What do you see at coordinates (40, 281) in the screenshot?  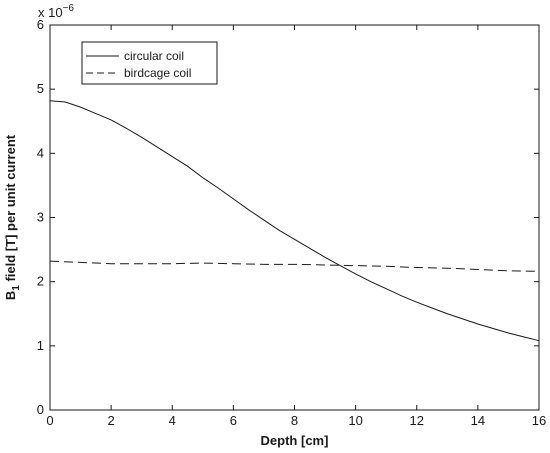 I see `y-tick-label: 2` at bounding box center [40, 281].